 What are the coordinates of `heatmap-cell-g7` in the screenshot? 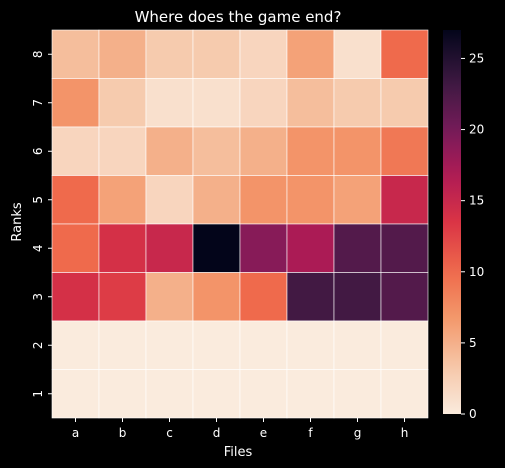 It's located at (357, 103).